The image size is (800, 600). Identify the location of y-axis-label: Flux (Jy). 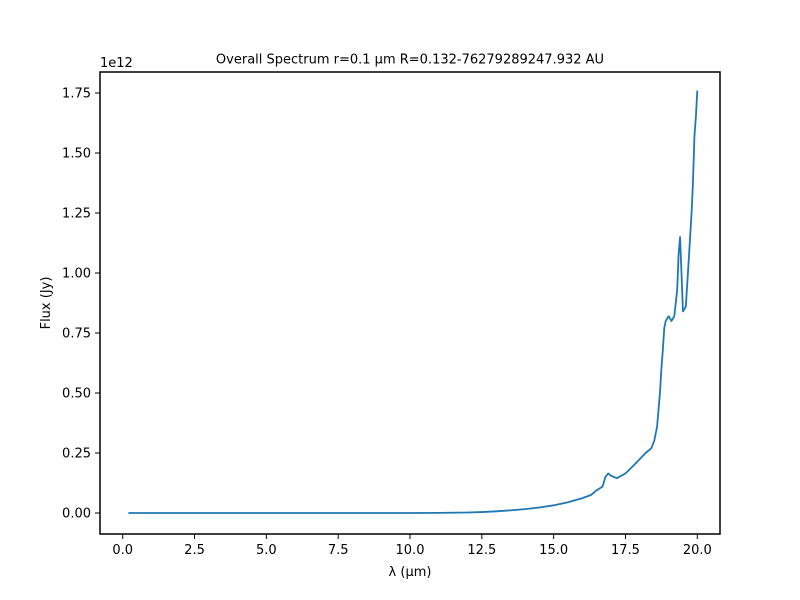
(46, 303).